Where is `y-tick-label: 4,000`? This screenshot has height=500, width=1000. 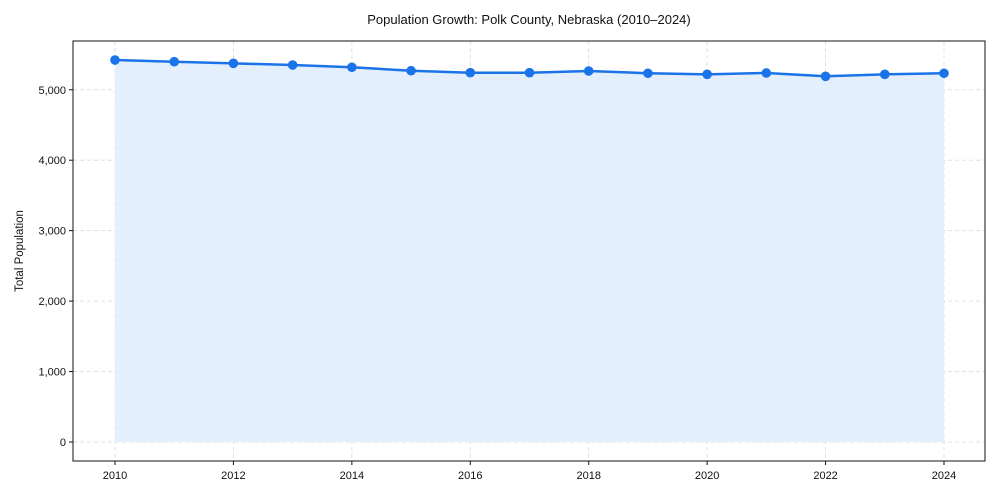
y-tick-label: 4,000 is located at coordinates (52, 161).